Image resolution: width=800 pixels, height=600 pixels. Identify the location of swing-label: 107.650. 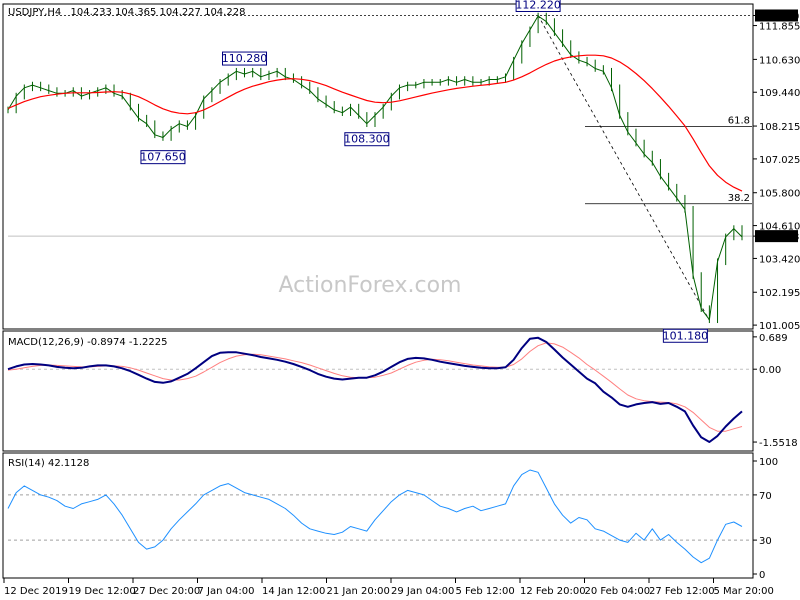
(163, 157).